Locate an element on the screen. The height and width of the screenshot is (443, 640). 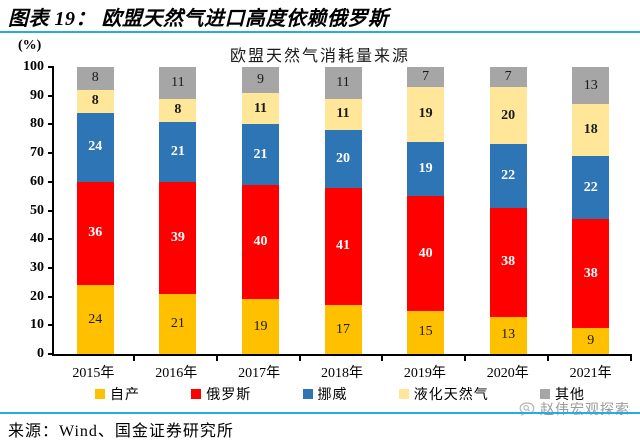
bar-segment-label: 36 is located at coordinates (95, 233).